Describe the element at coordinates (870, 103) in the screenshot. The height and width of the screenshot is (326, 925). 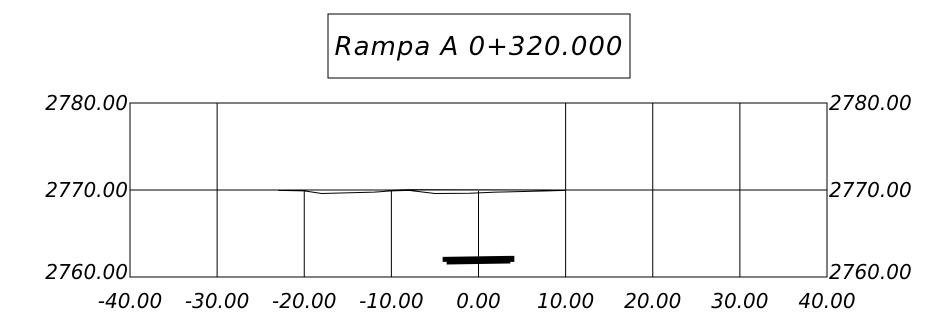
I see `y-tick-label-right: 2780.00` at that location.